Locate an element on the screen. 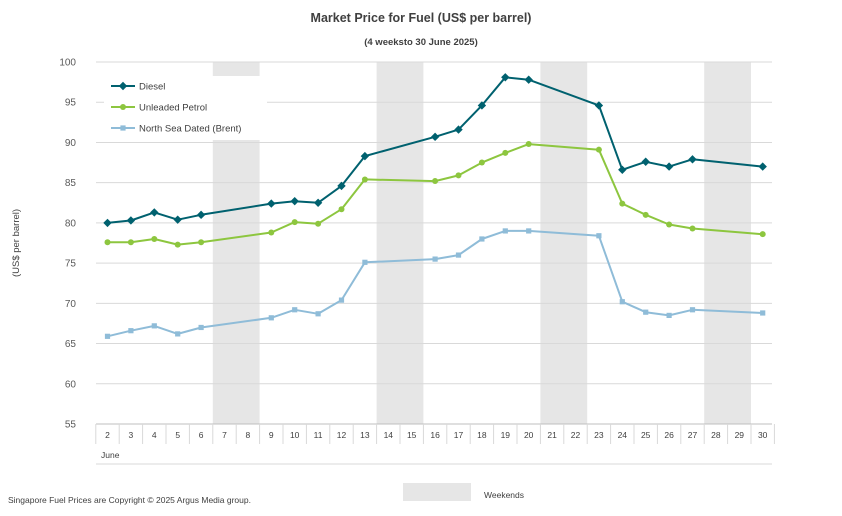  x-tick-label: 17 is located at coordinates (459, 435).